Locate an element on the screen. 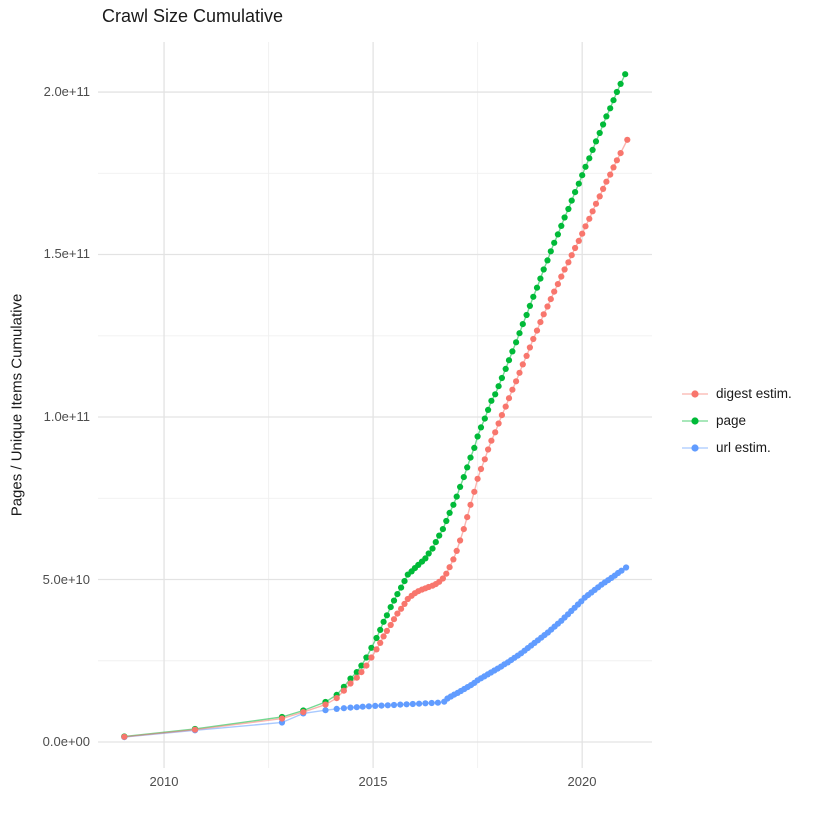  x-tick-label-2010: 2010 is located at coordinates (164, 781).